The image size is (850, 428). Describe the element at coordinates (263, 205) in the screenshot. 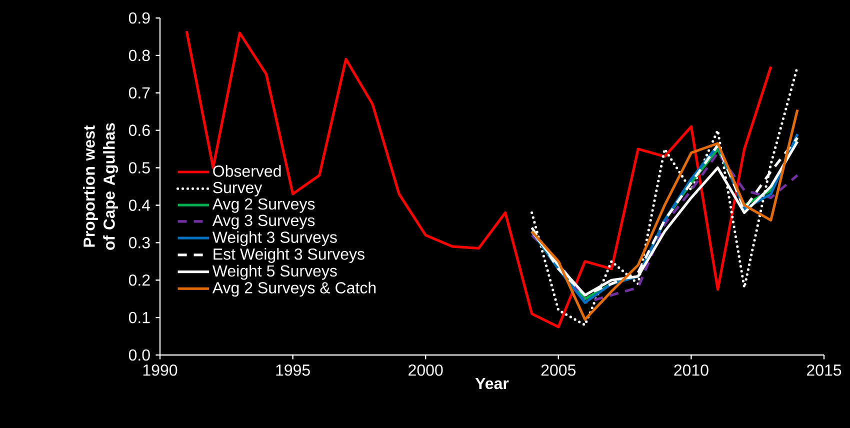

I see `legend-label: Avg 2 Surveys` at that location.